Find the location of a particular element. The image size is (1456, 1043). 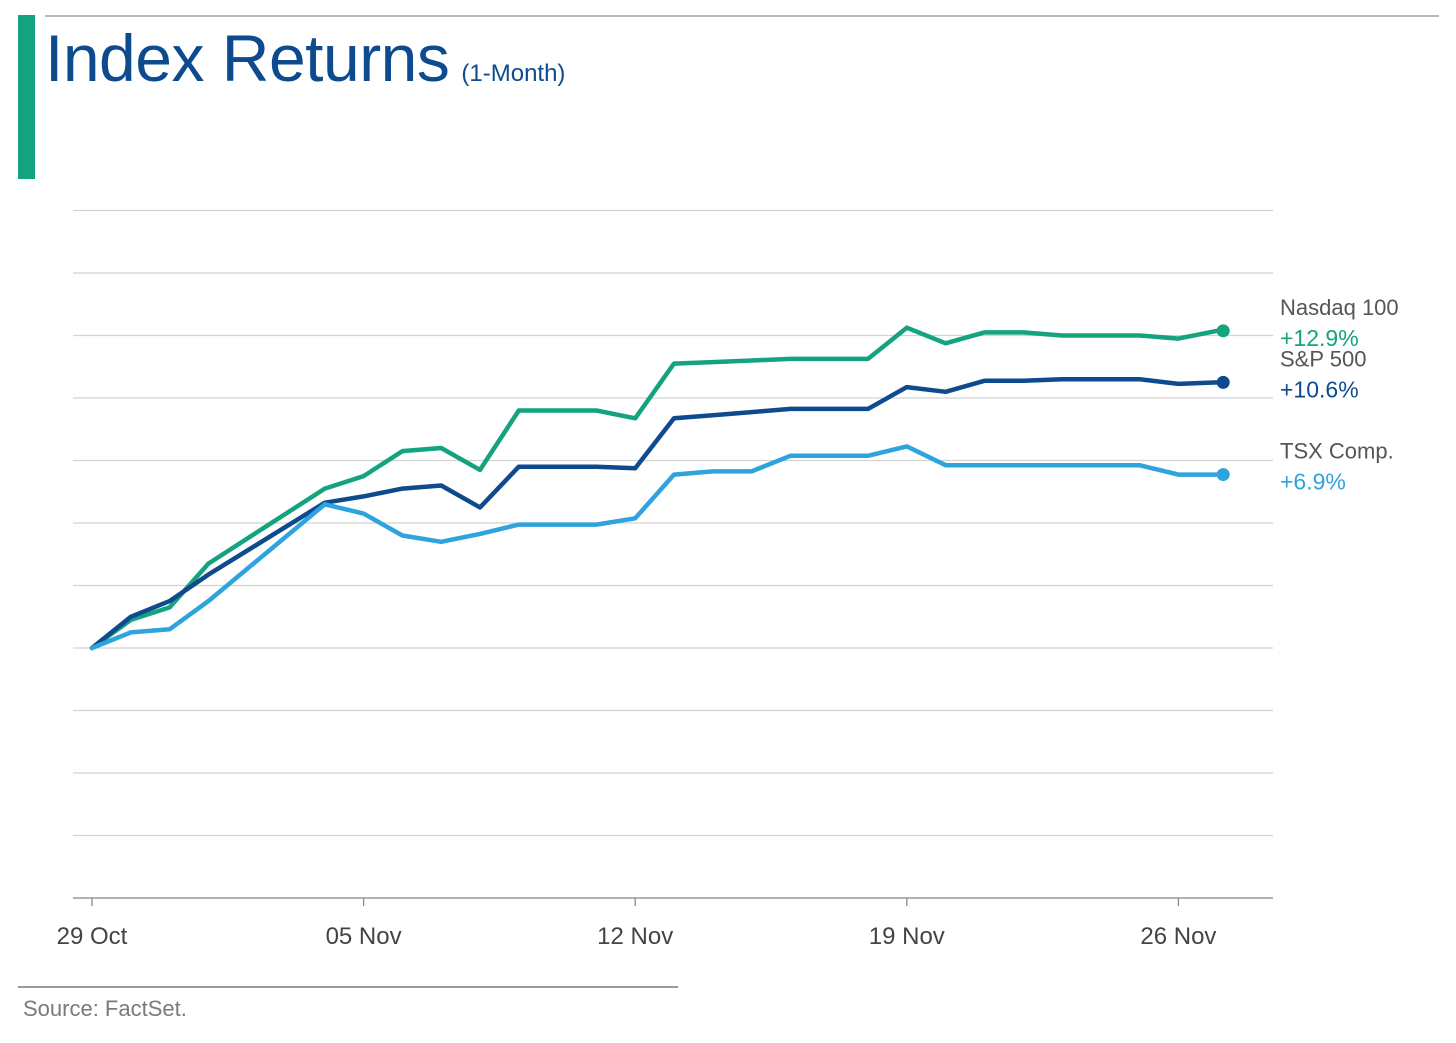

series-return-label: +6.9% is located at coordinates (1313, 482).